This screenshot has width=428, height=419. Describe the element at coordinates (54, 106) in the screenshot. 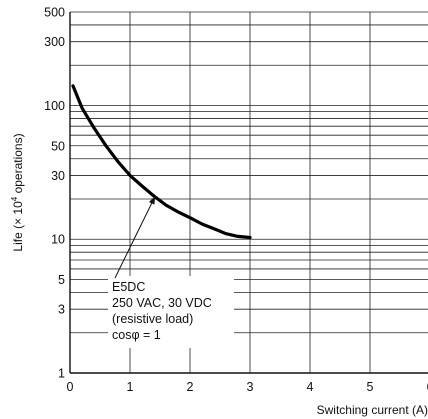

I see `y-tick-label: 100` at that location.